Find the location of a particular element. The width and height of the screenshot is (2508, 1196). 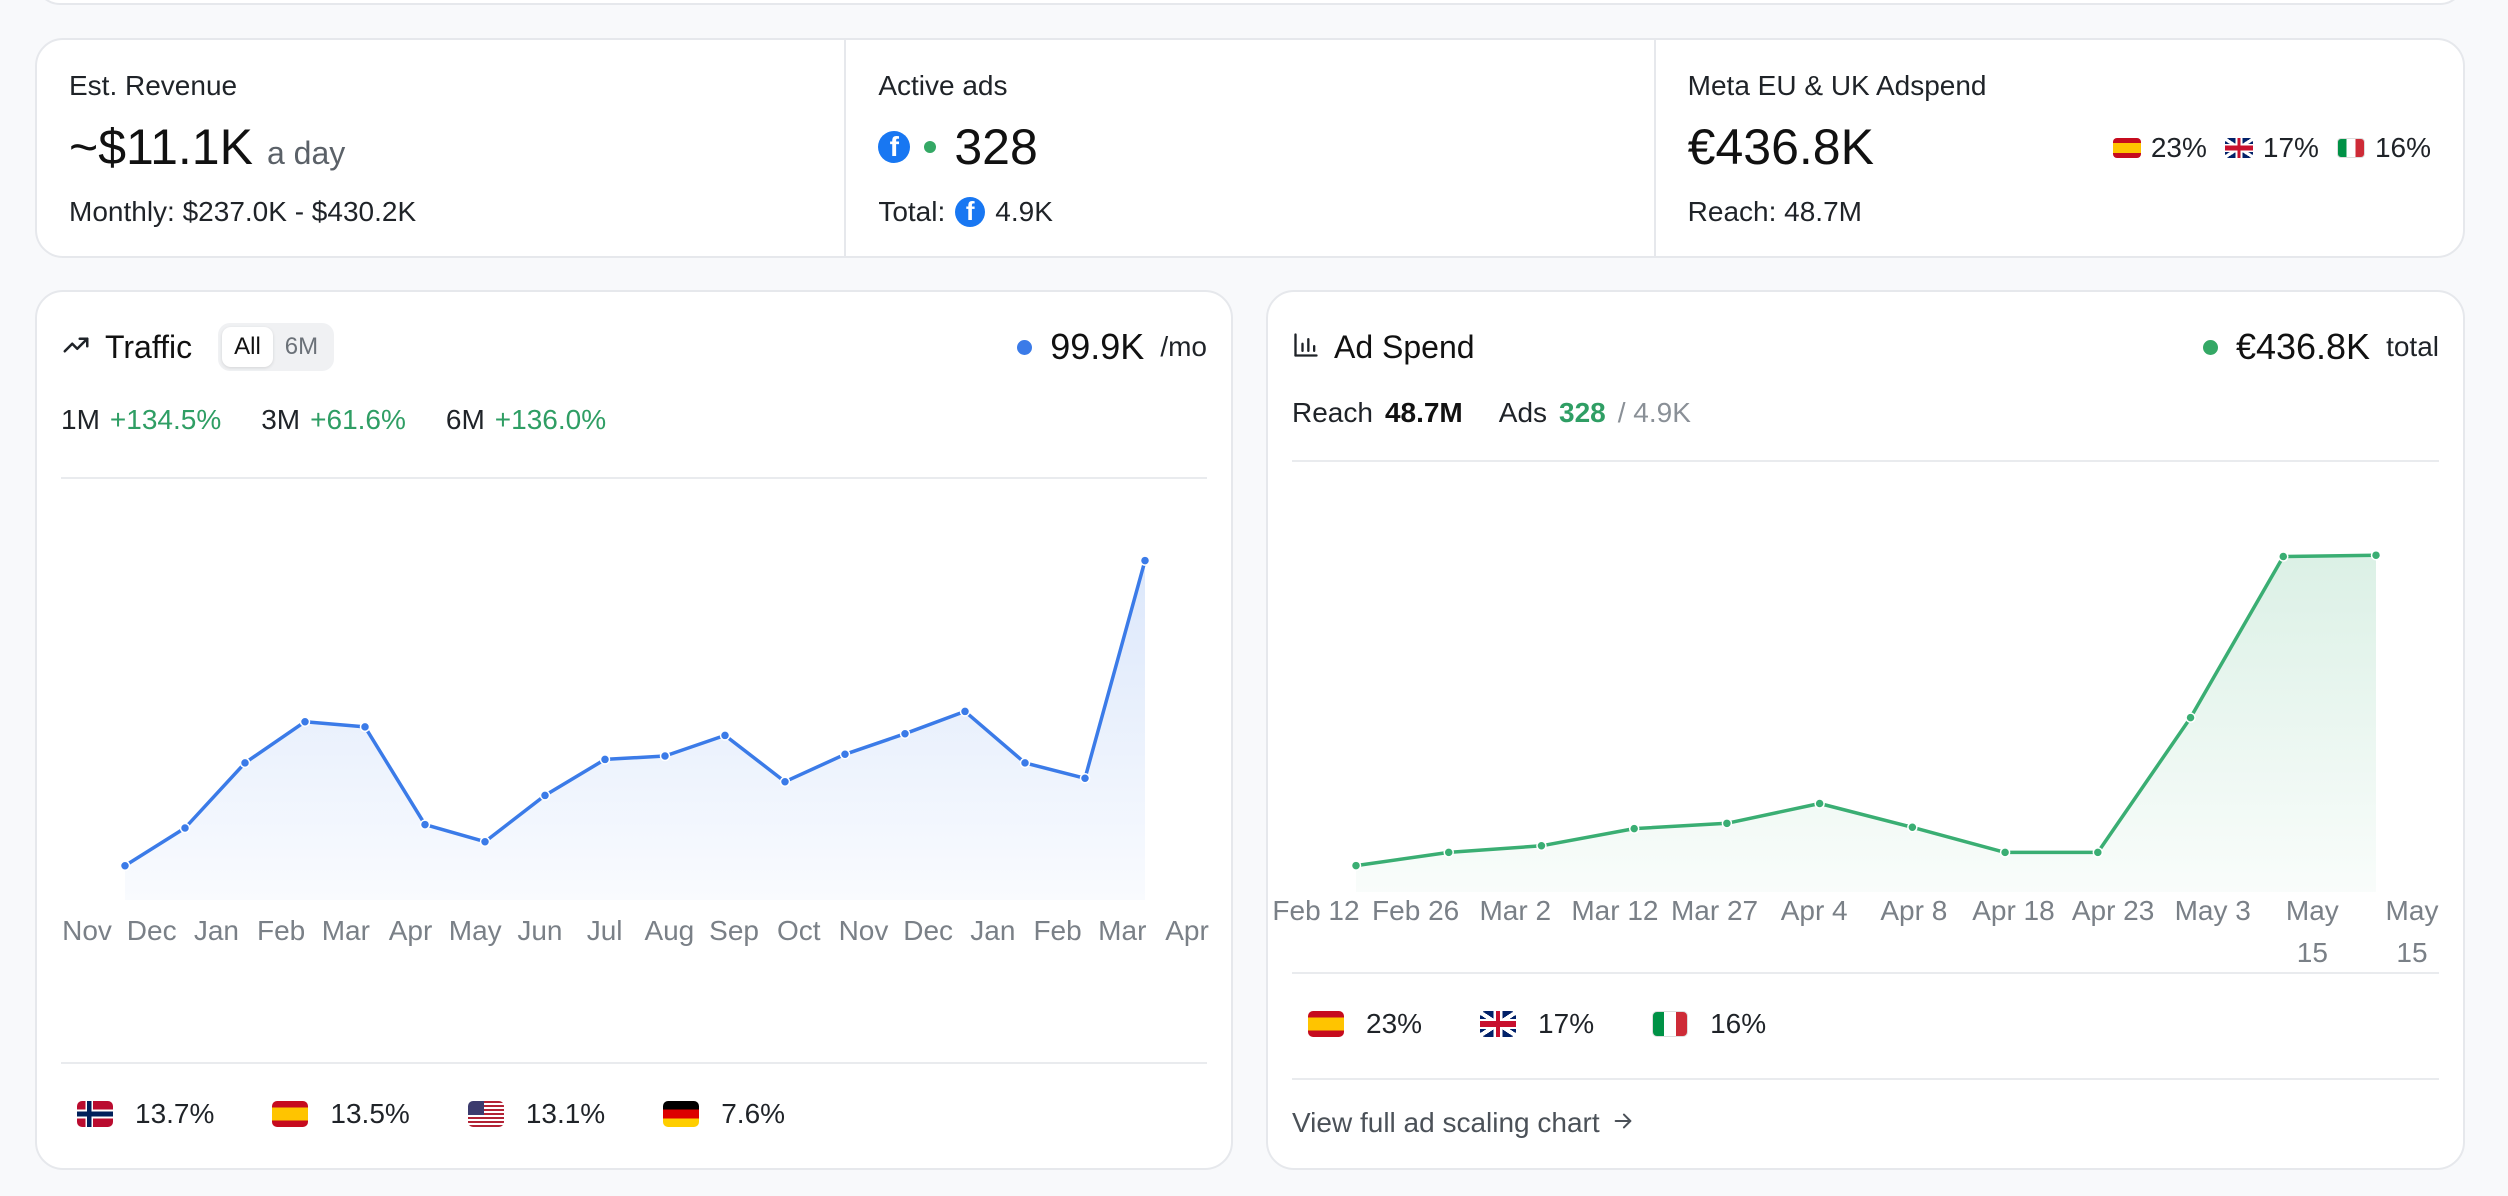

total-value: 4.9K is located at coordinates (1024, 211).